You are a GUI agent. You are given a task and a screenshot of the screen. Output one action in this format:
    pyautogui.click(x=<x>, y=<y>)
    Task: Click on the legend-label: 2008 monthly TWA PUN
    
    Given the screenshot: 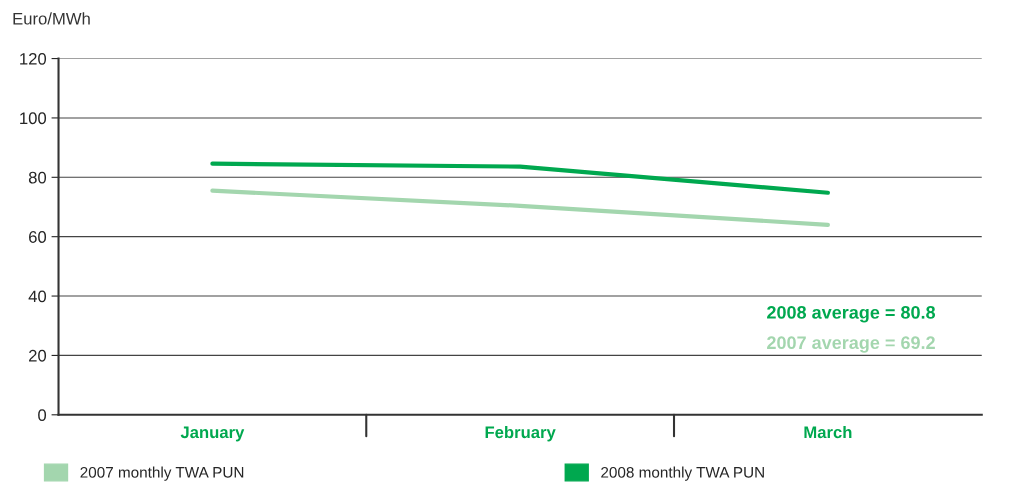 What is the action you would take?
    pyautogui.click(x=682, y=473)
    